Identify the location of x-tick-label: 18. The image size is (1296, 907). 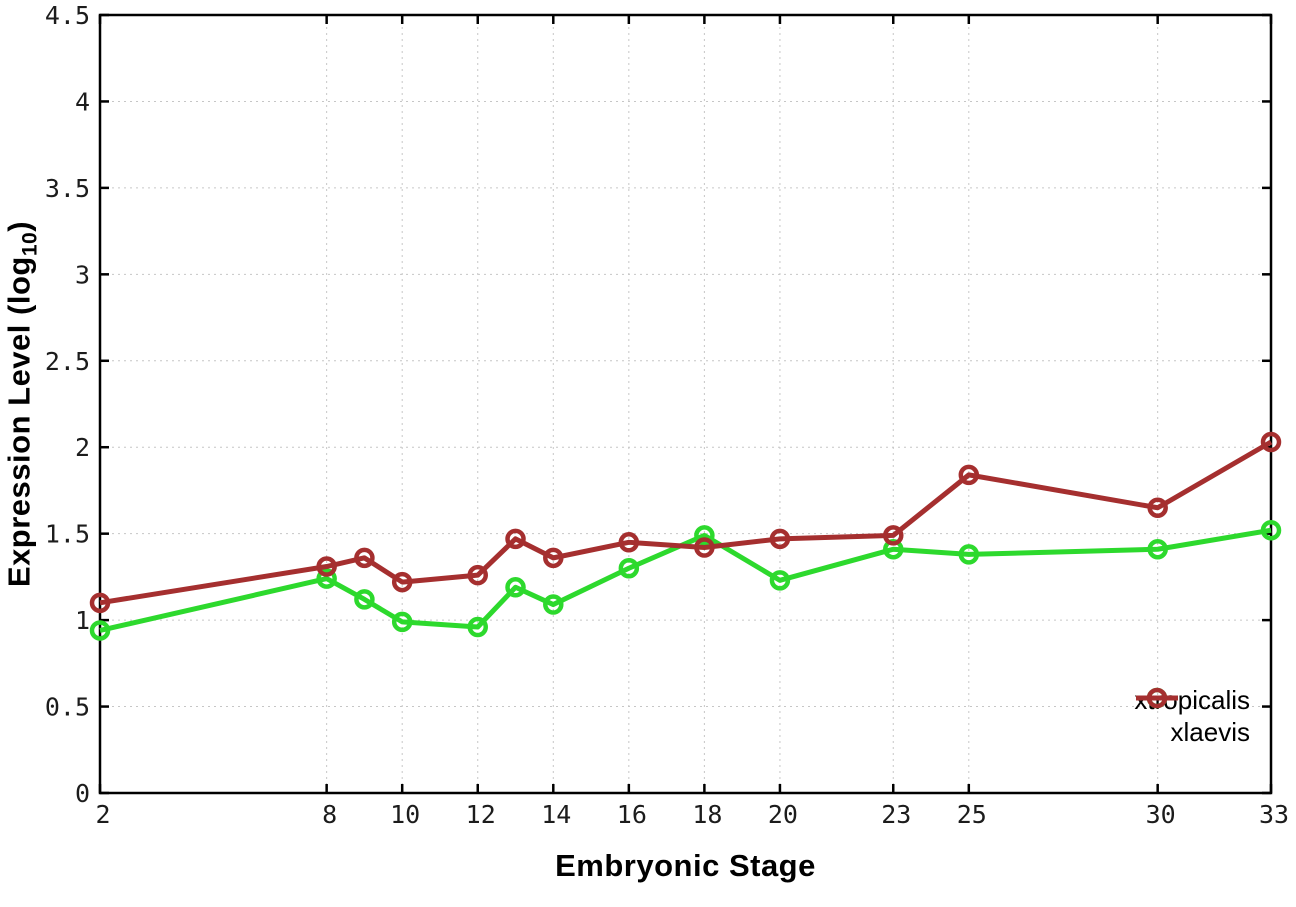
(707, 814).